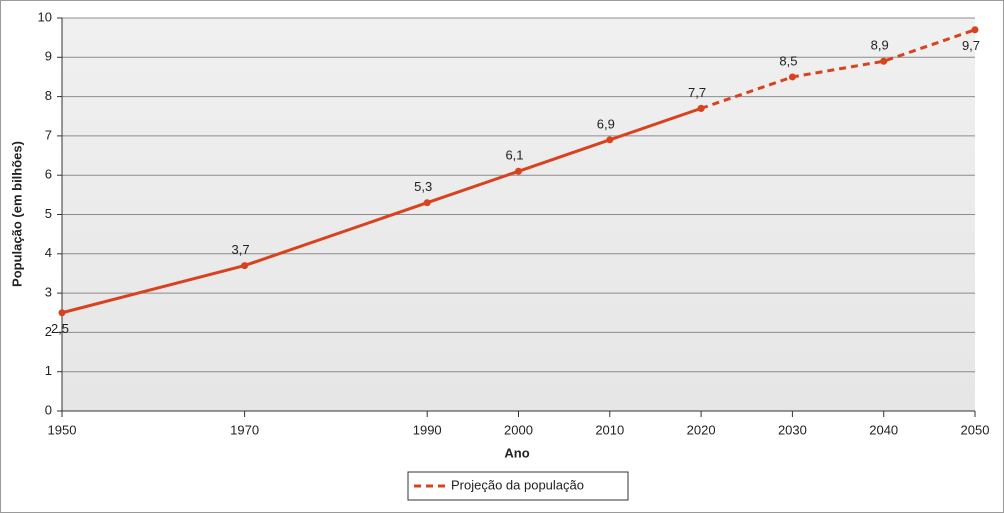  Describe the element at coordinates (883, 429) in the screenshot. I see `x-tick-label: 2040` at that location.